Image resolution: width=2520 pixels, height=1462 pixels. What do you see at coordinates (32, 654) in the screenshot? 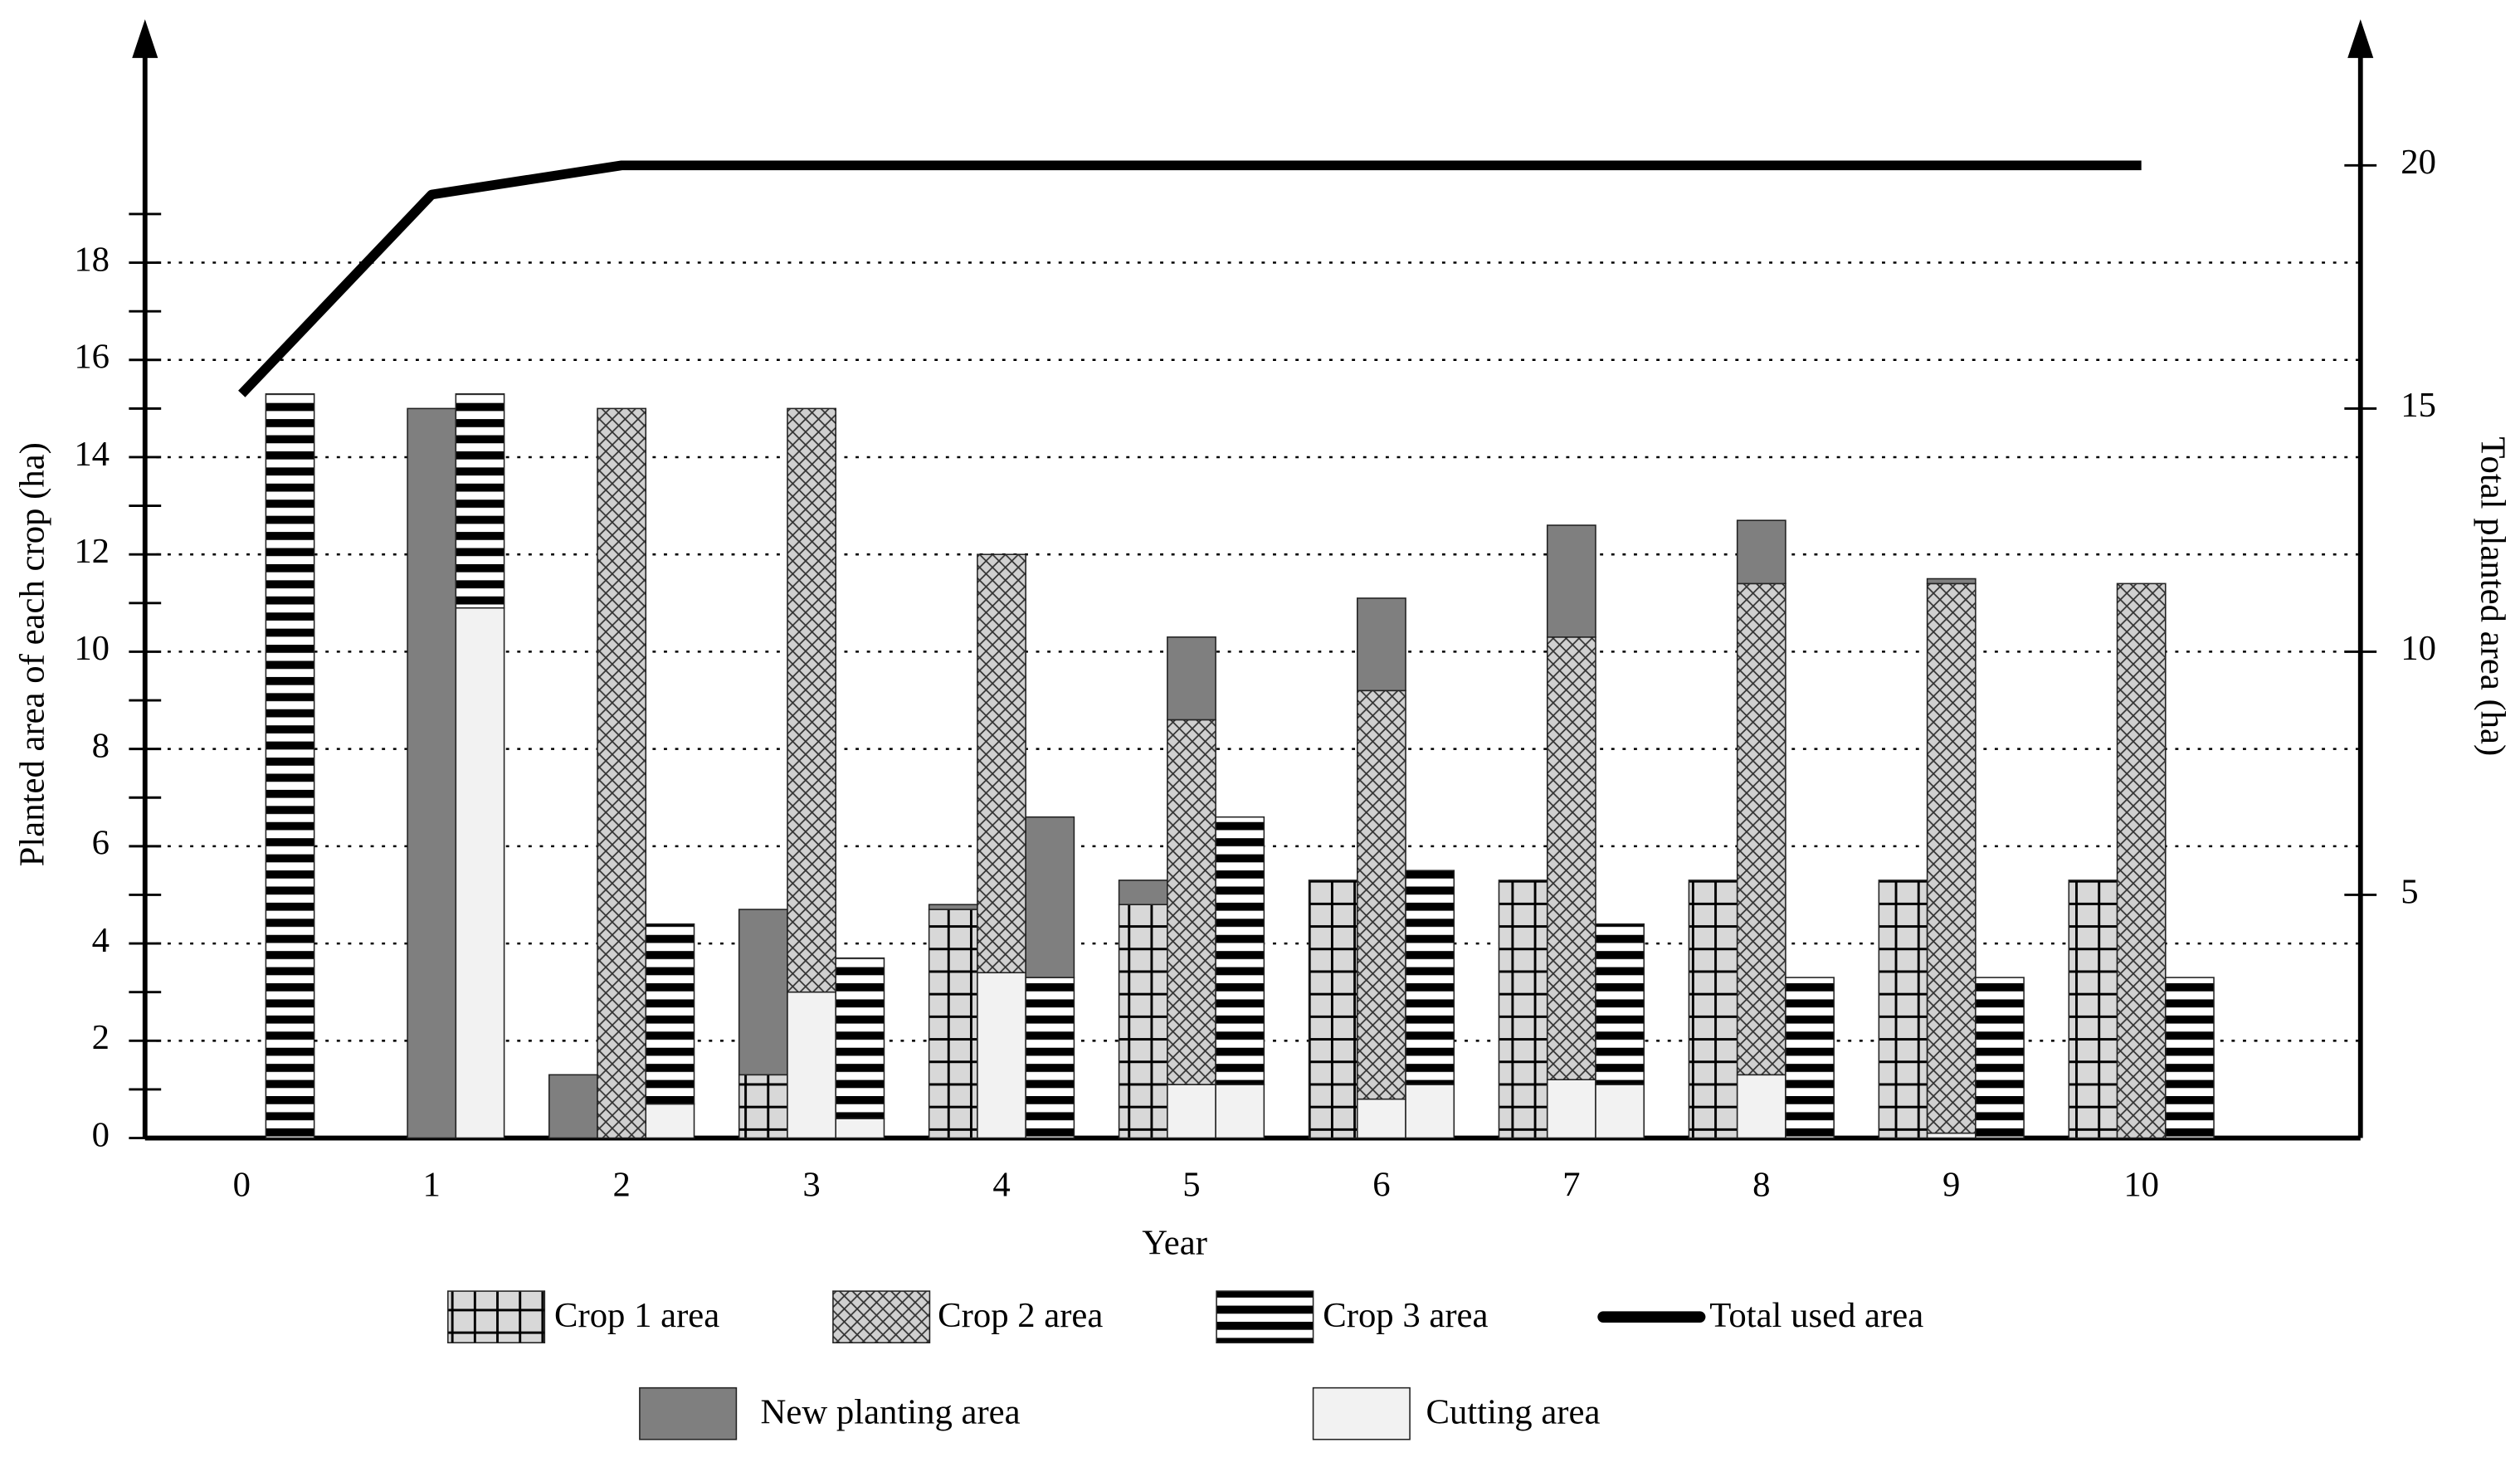
I see `y-axis-label: Planted area of each crop (ha)` at bounding box center [32, 654].